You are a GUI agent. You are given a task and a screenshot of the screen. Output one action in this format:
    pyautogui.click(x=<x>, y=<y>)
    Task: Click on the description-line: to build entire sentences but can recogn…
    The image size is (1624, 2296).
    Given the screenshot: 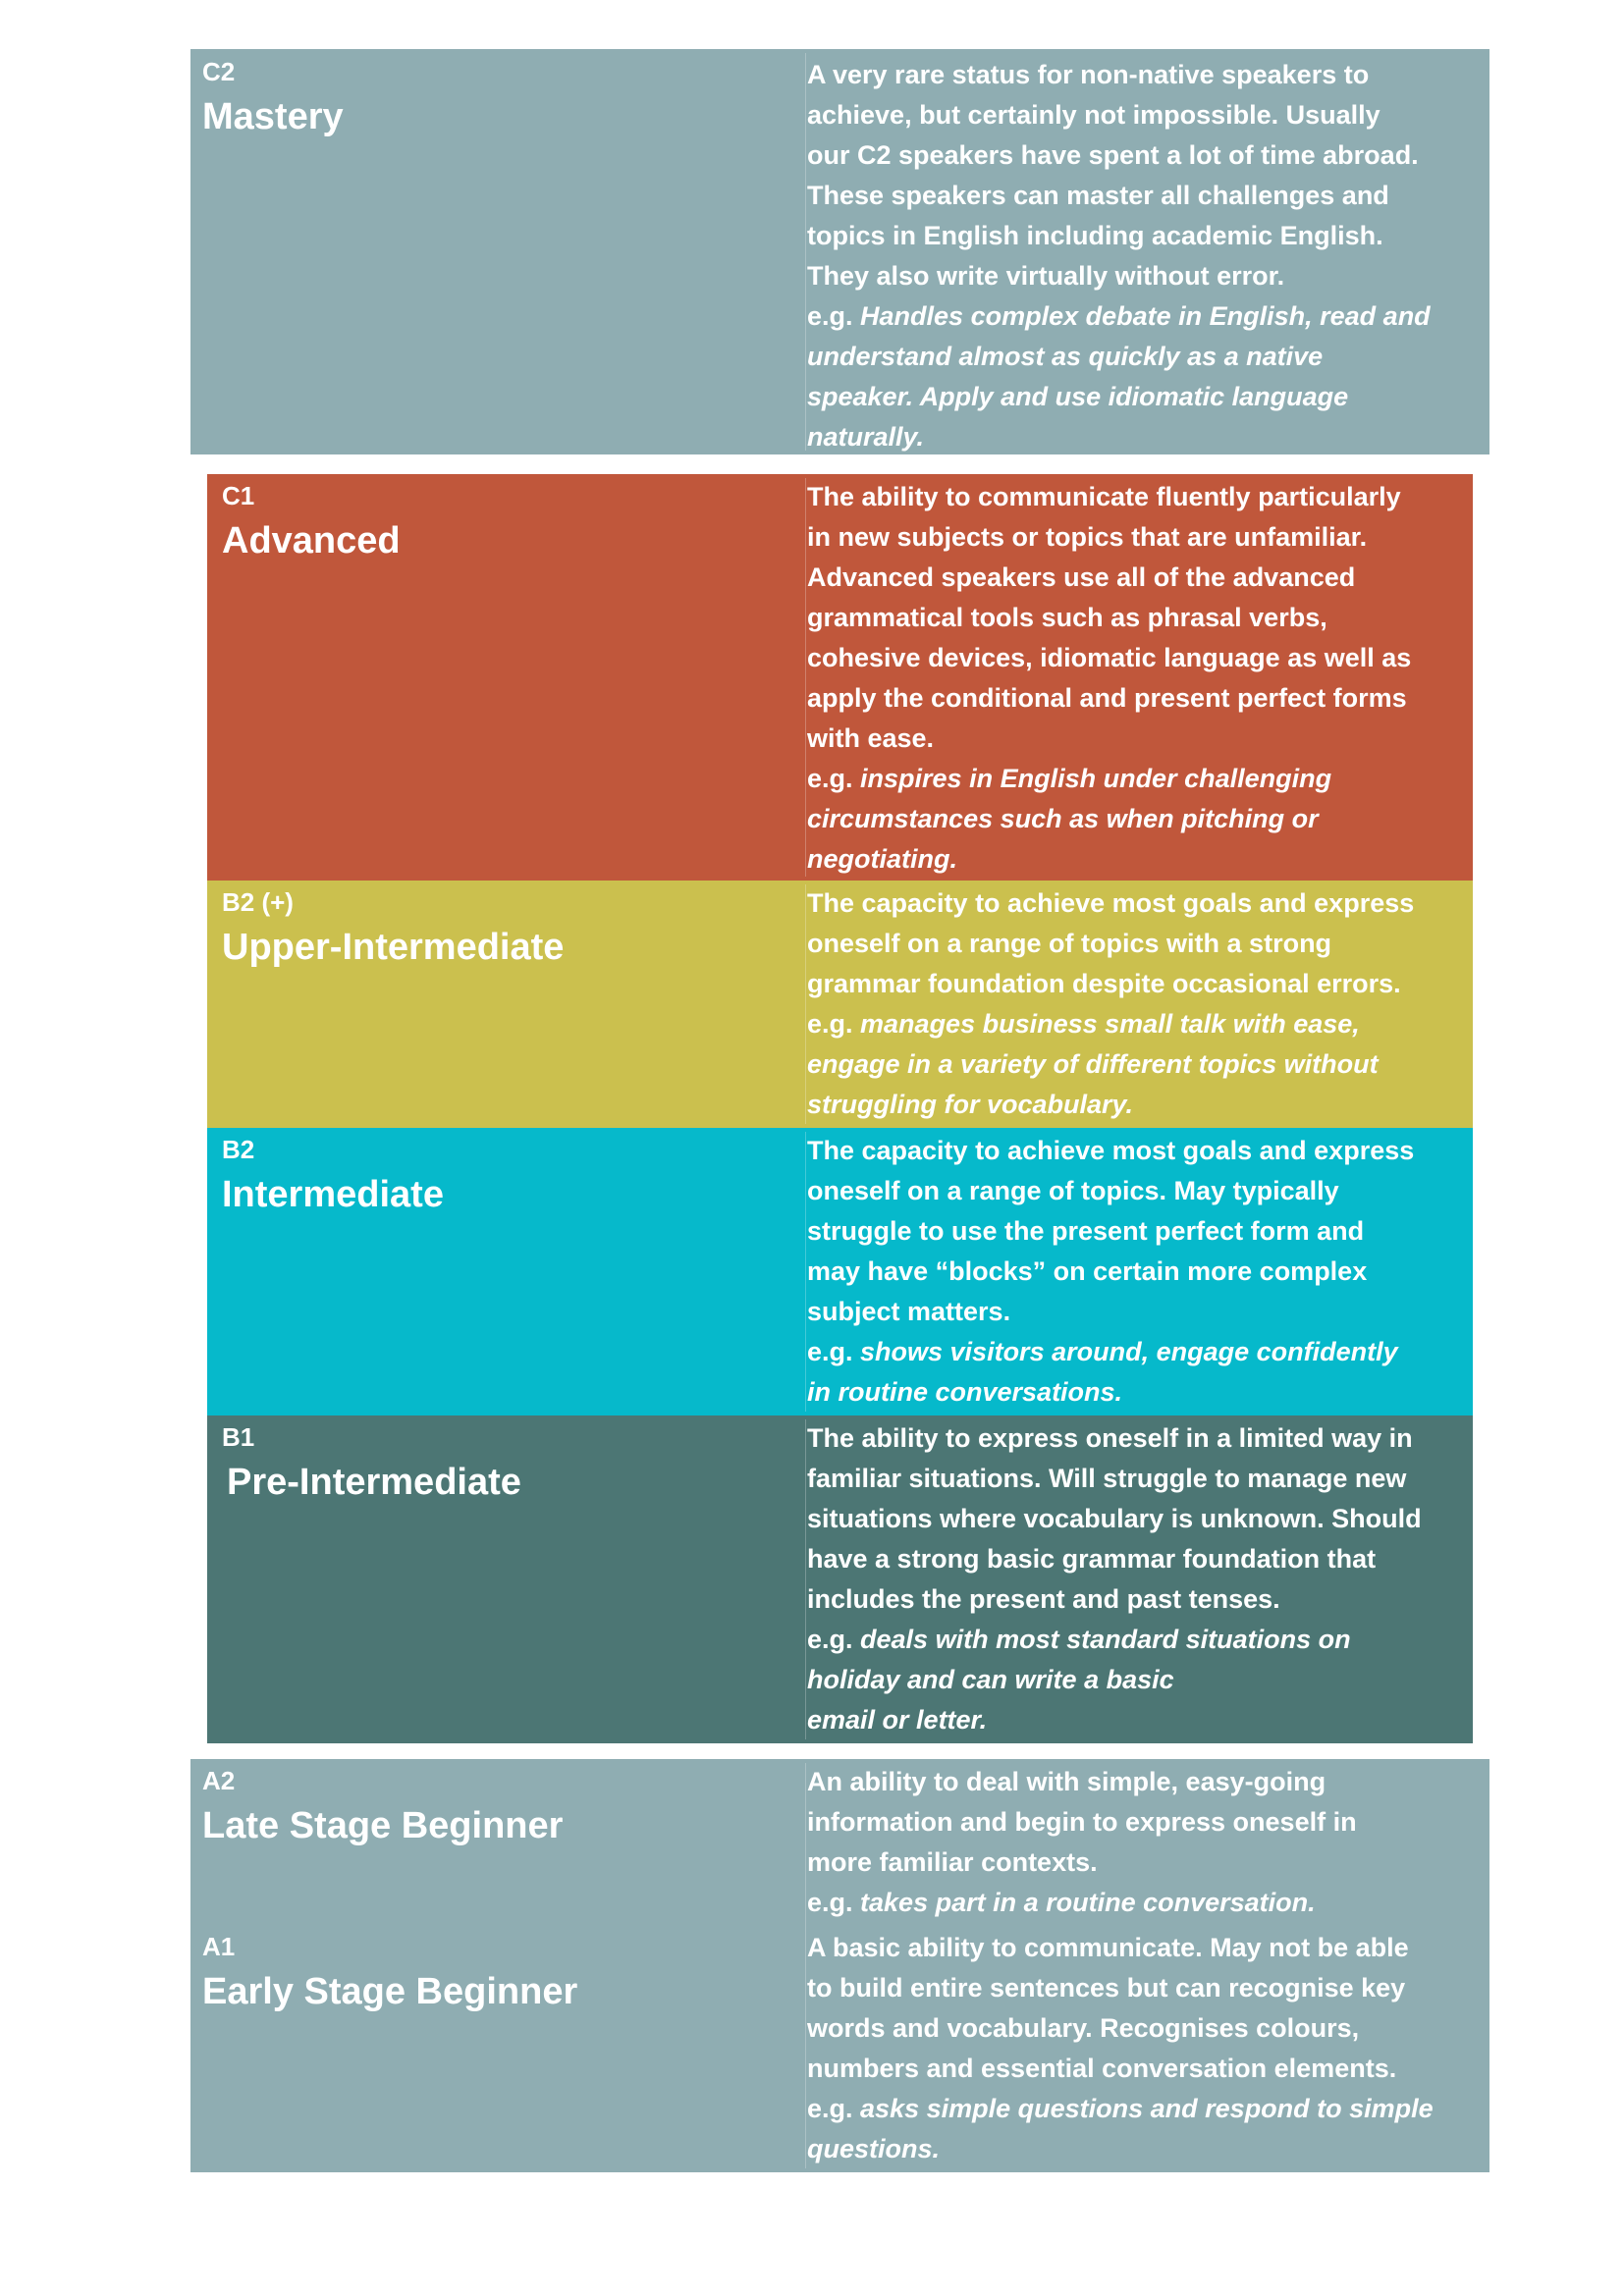 What is the action you would take?
    pyautogui.click(x=1106, y=1987)
    